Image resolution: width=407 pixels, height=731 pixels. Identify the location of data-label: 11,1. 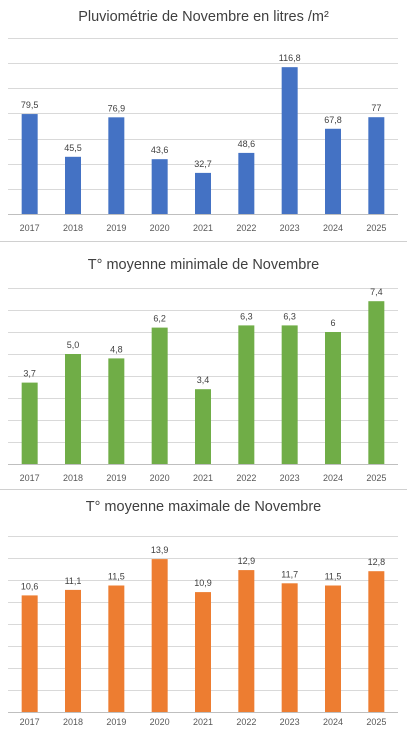
(73, 581).